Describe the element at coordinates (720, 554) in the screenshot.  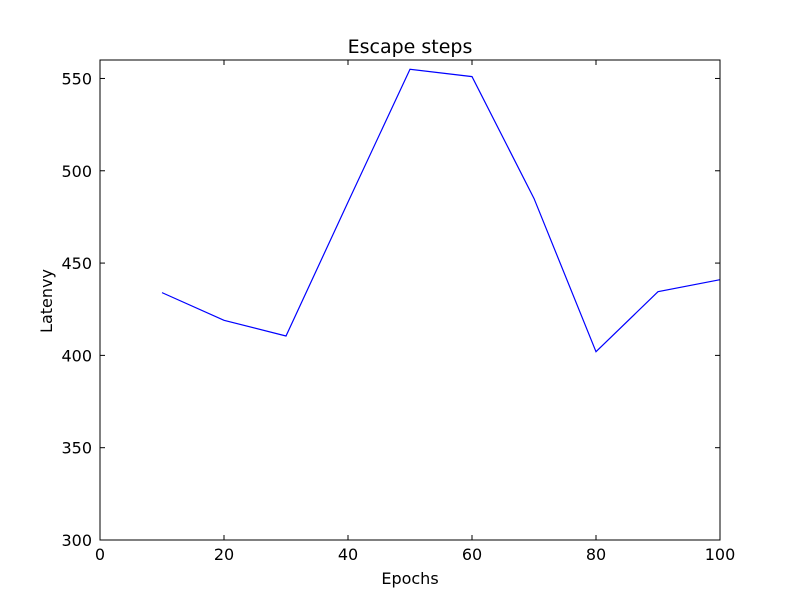
I see `x-tick-label: 100` at that location.